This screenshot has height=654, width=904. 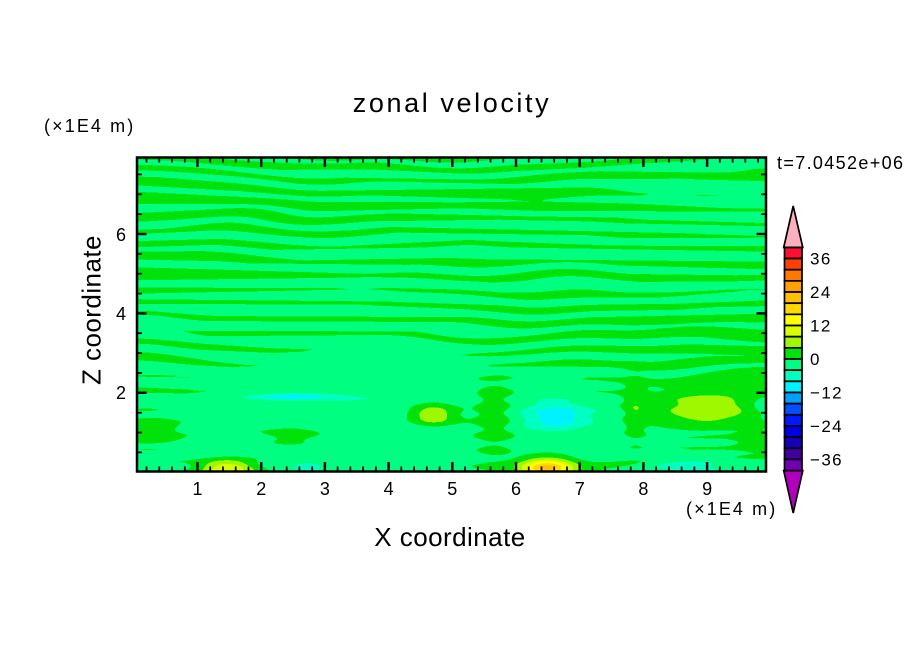 I want to click on svg-text: 36, so click(x=821, y=259).